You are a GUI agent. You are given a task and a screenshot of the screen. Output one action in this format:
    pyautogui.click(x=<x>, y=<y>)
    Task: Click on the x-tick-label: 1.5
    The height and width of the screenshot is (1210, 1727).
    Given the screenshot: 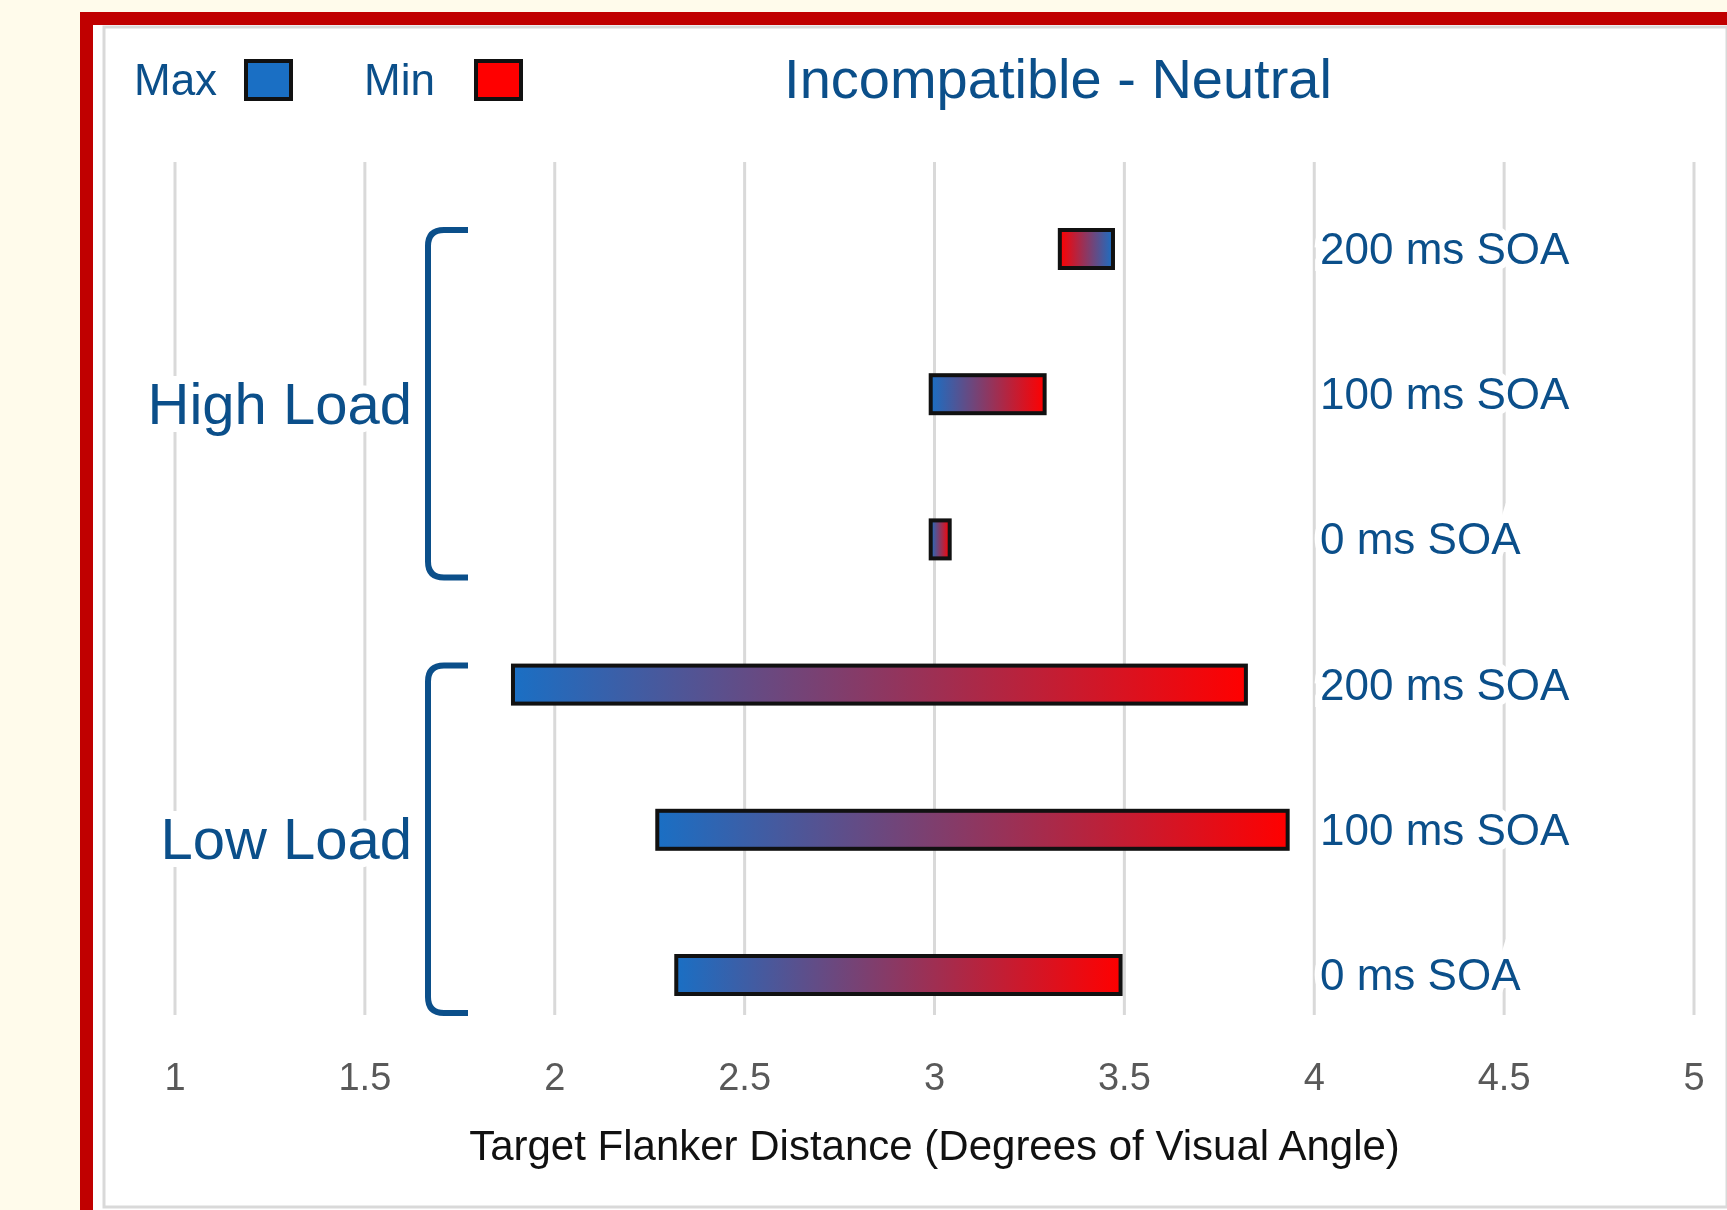 What is the action you would take?
    pyautogui.click(x=365, y=1077)
    